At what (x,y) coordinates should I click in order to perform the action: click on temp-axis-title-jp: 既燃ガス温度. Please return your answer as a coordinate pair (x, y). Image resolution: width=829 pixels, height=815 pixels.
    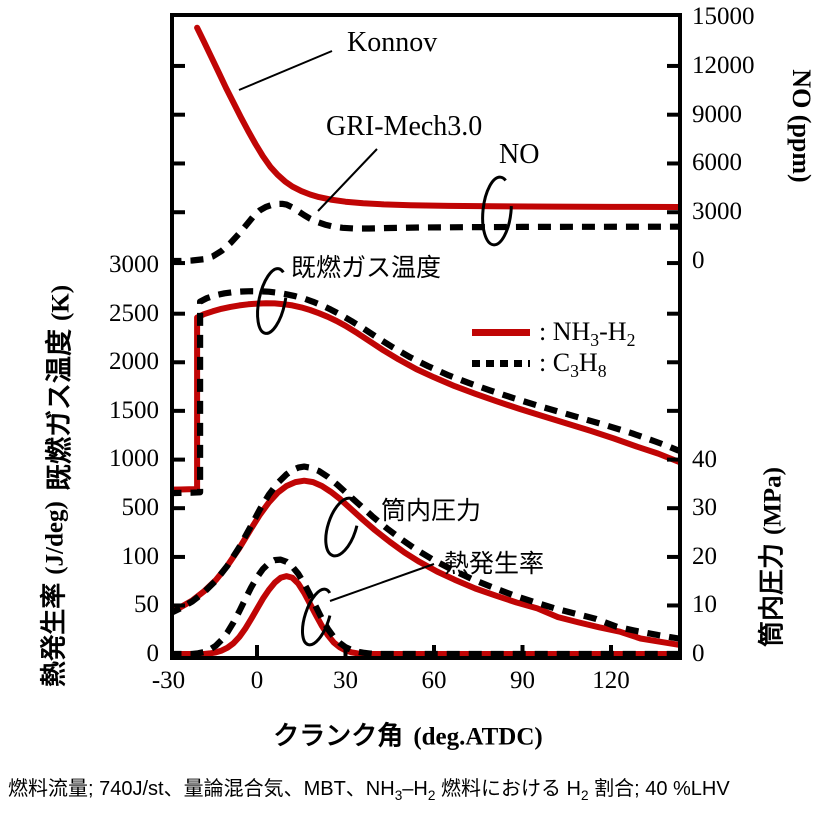
    Looking at the image, I should click on (59, 410).